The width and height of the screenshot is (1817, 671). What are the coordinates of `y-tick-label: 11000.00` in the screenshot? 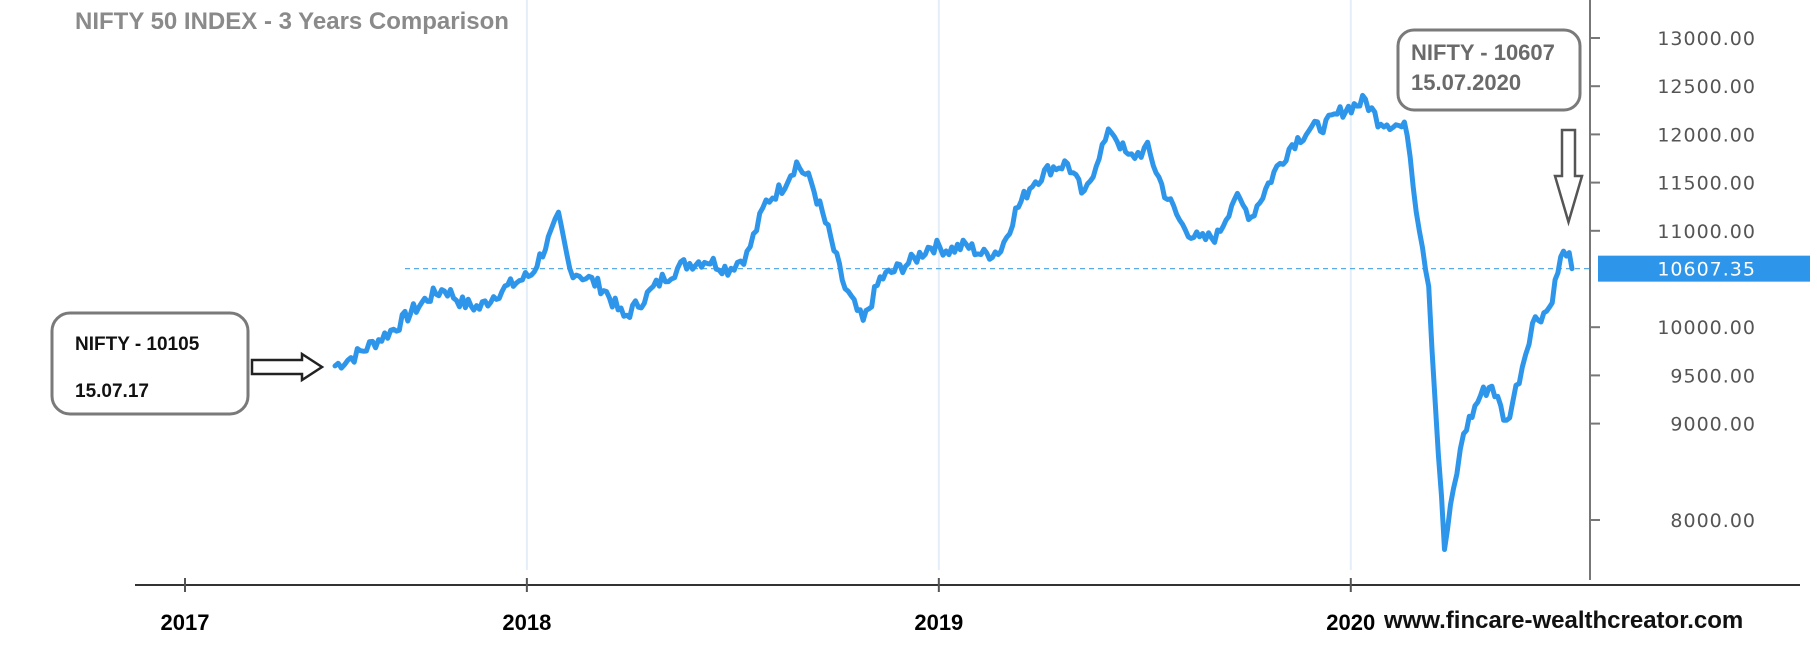 It's located at (1706, 232).